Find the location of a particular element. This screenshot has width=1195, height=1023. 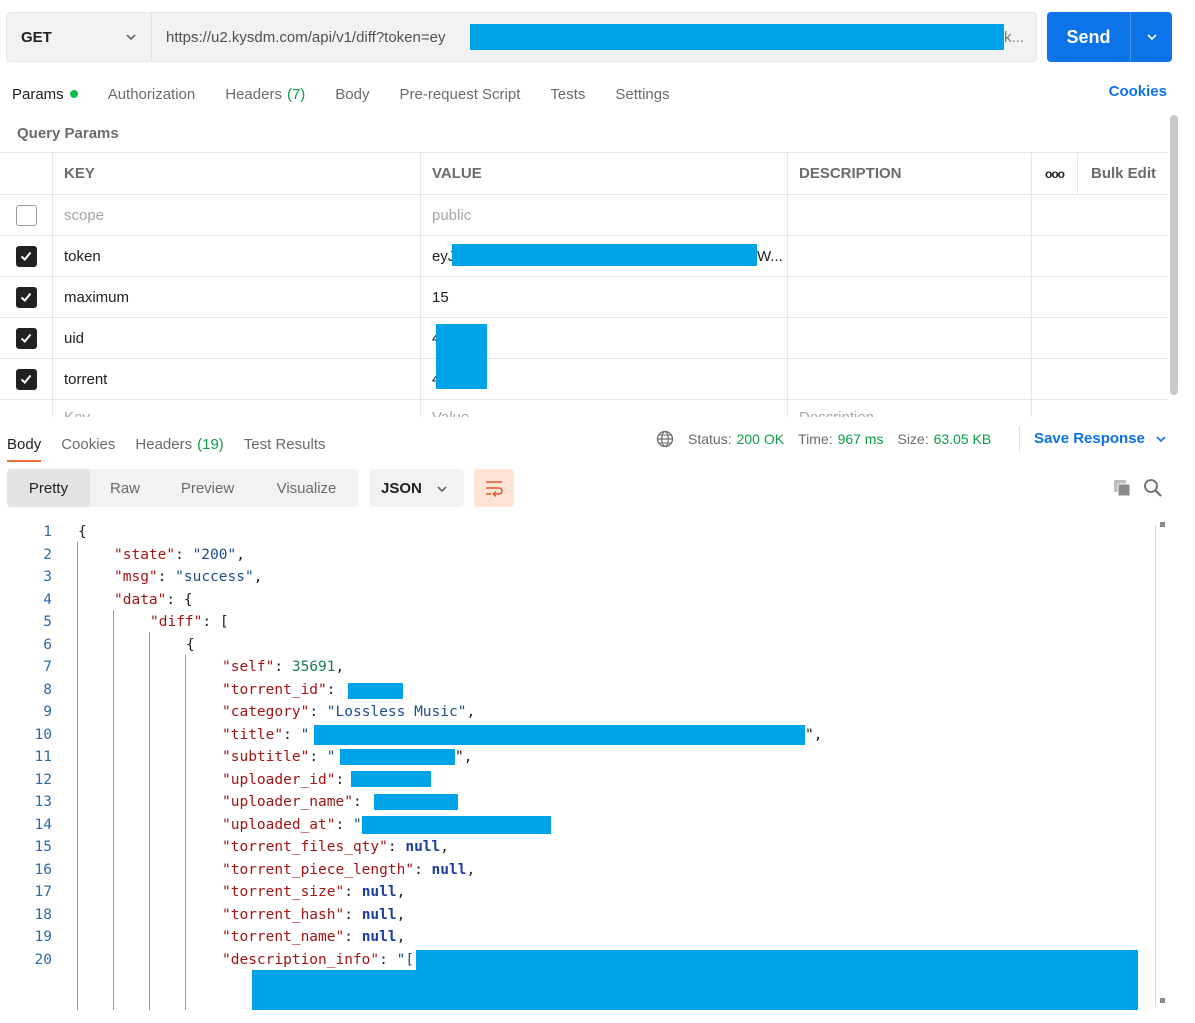

view-pretty-button: Pretty is located at coordinates (48, 488).